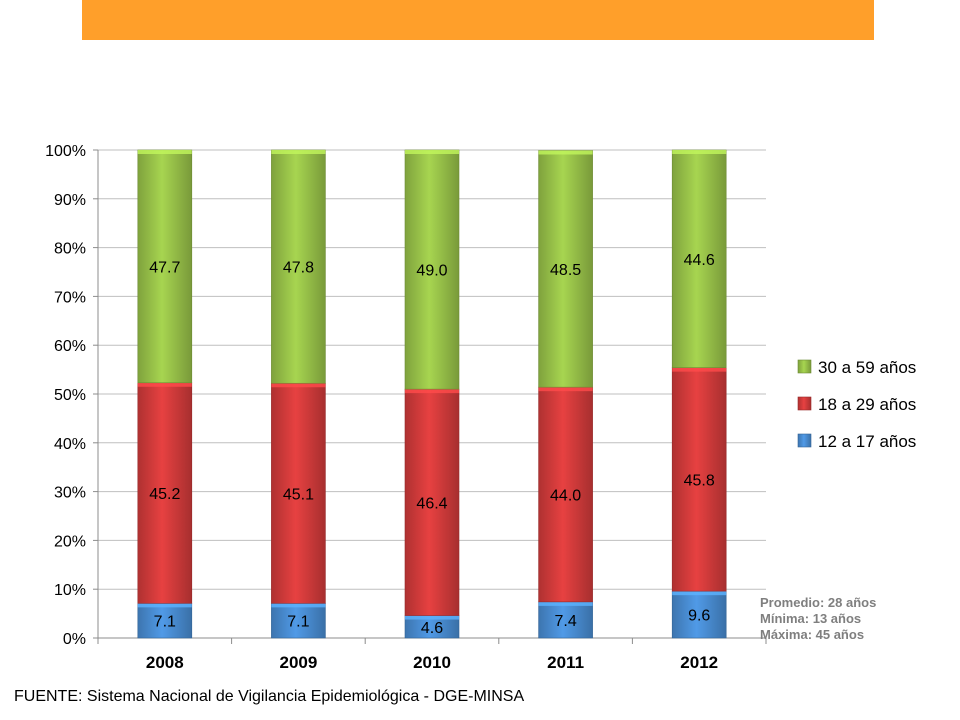 The height and width of the screenshot is (720, 960). I want to click on data-label: 9.6, so click(699, 616).